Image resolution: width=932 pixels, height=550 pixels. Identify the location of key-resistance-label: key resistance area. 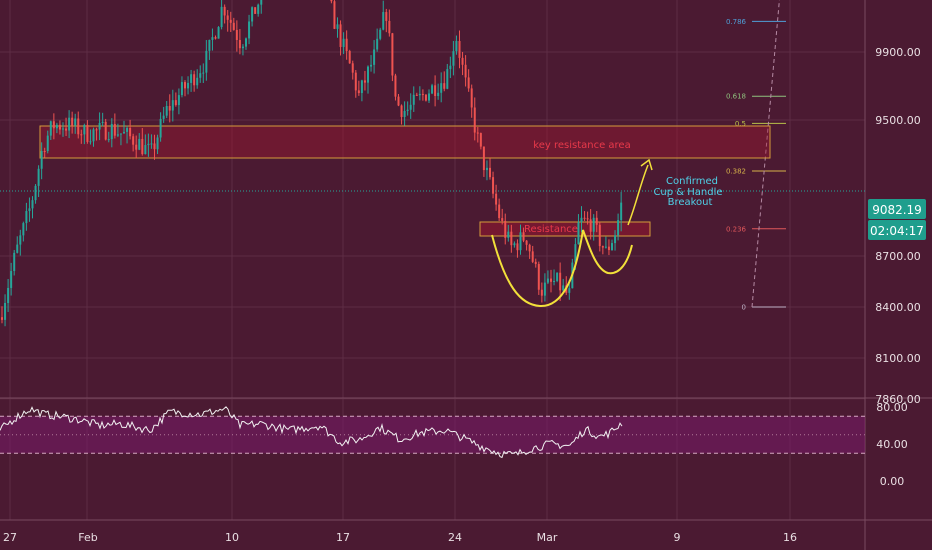
(581, 145).